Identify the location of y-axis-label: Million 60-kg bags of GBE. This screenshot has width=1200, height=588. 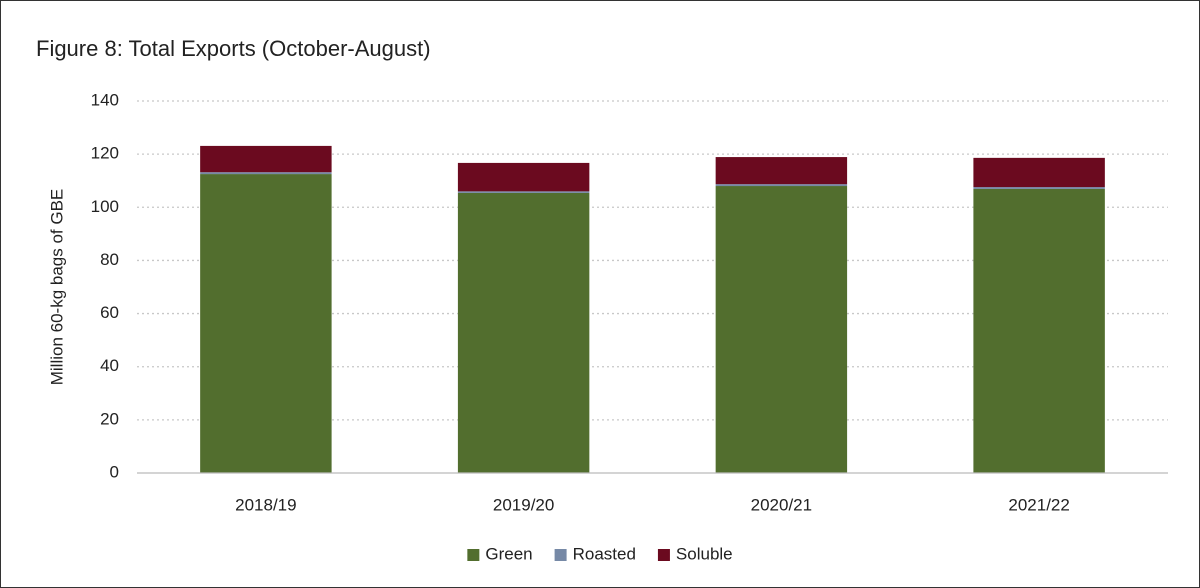
(56, 287).